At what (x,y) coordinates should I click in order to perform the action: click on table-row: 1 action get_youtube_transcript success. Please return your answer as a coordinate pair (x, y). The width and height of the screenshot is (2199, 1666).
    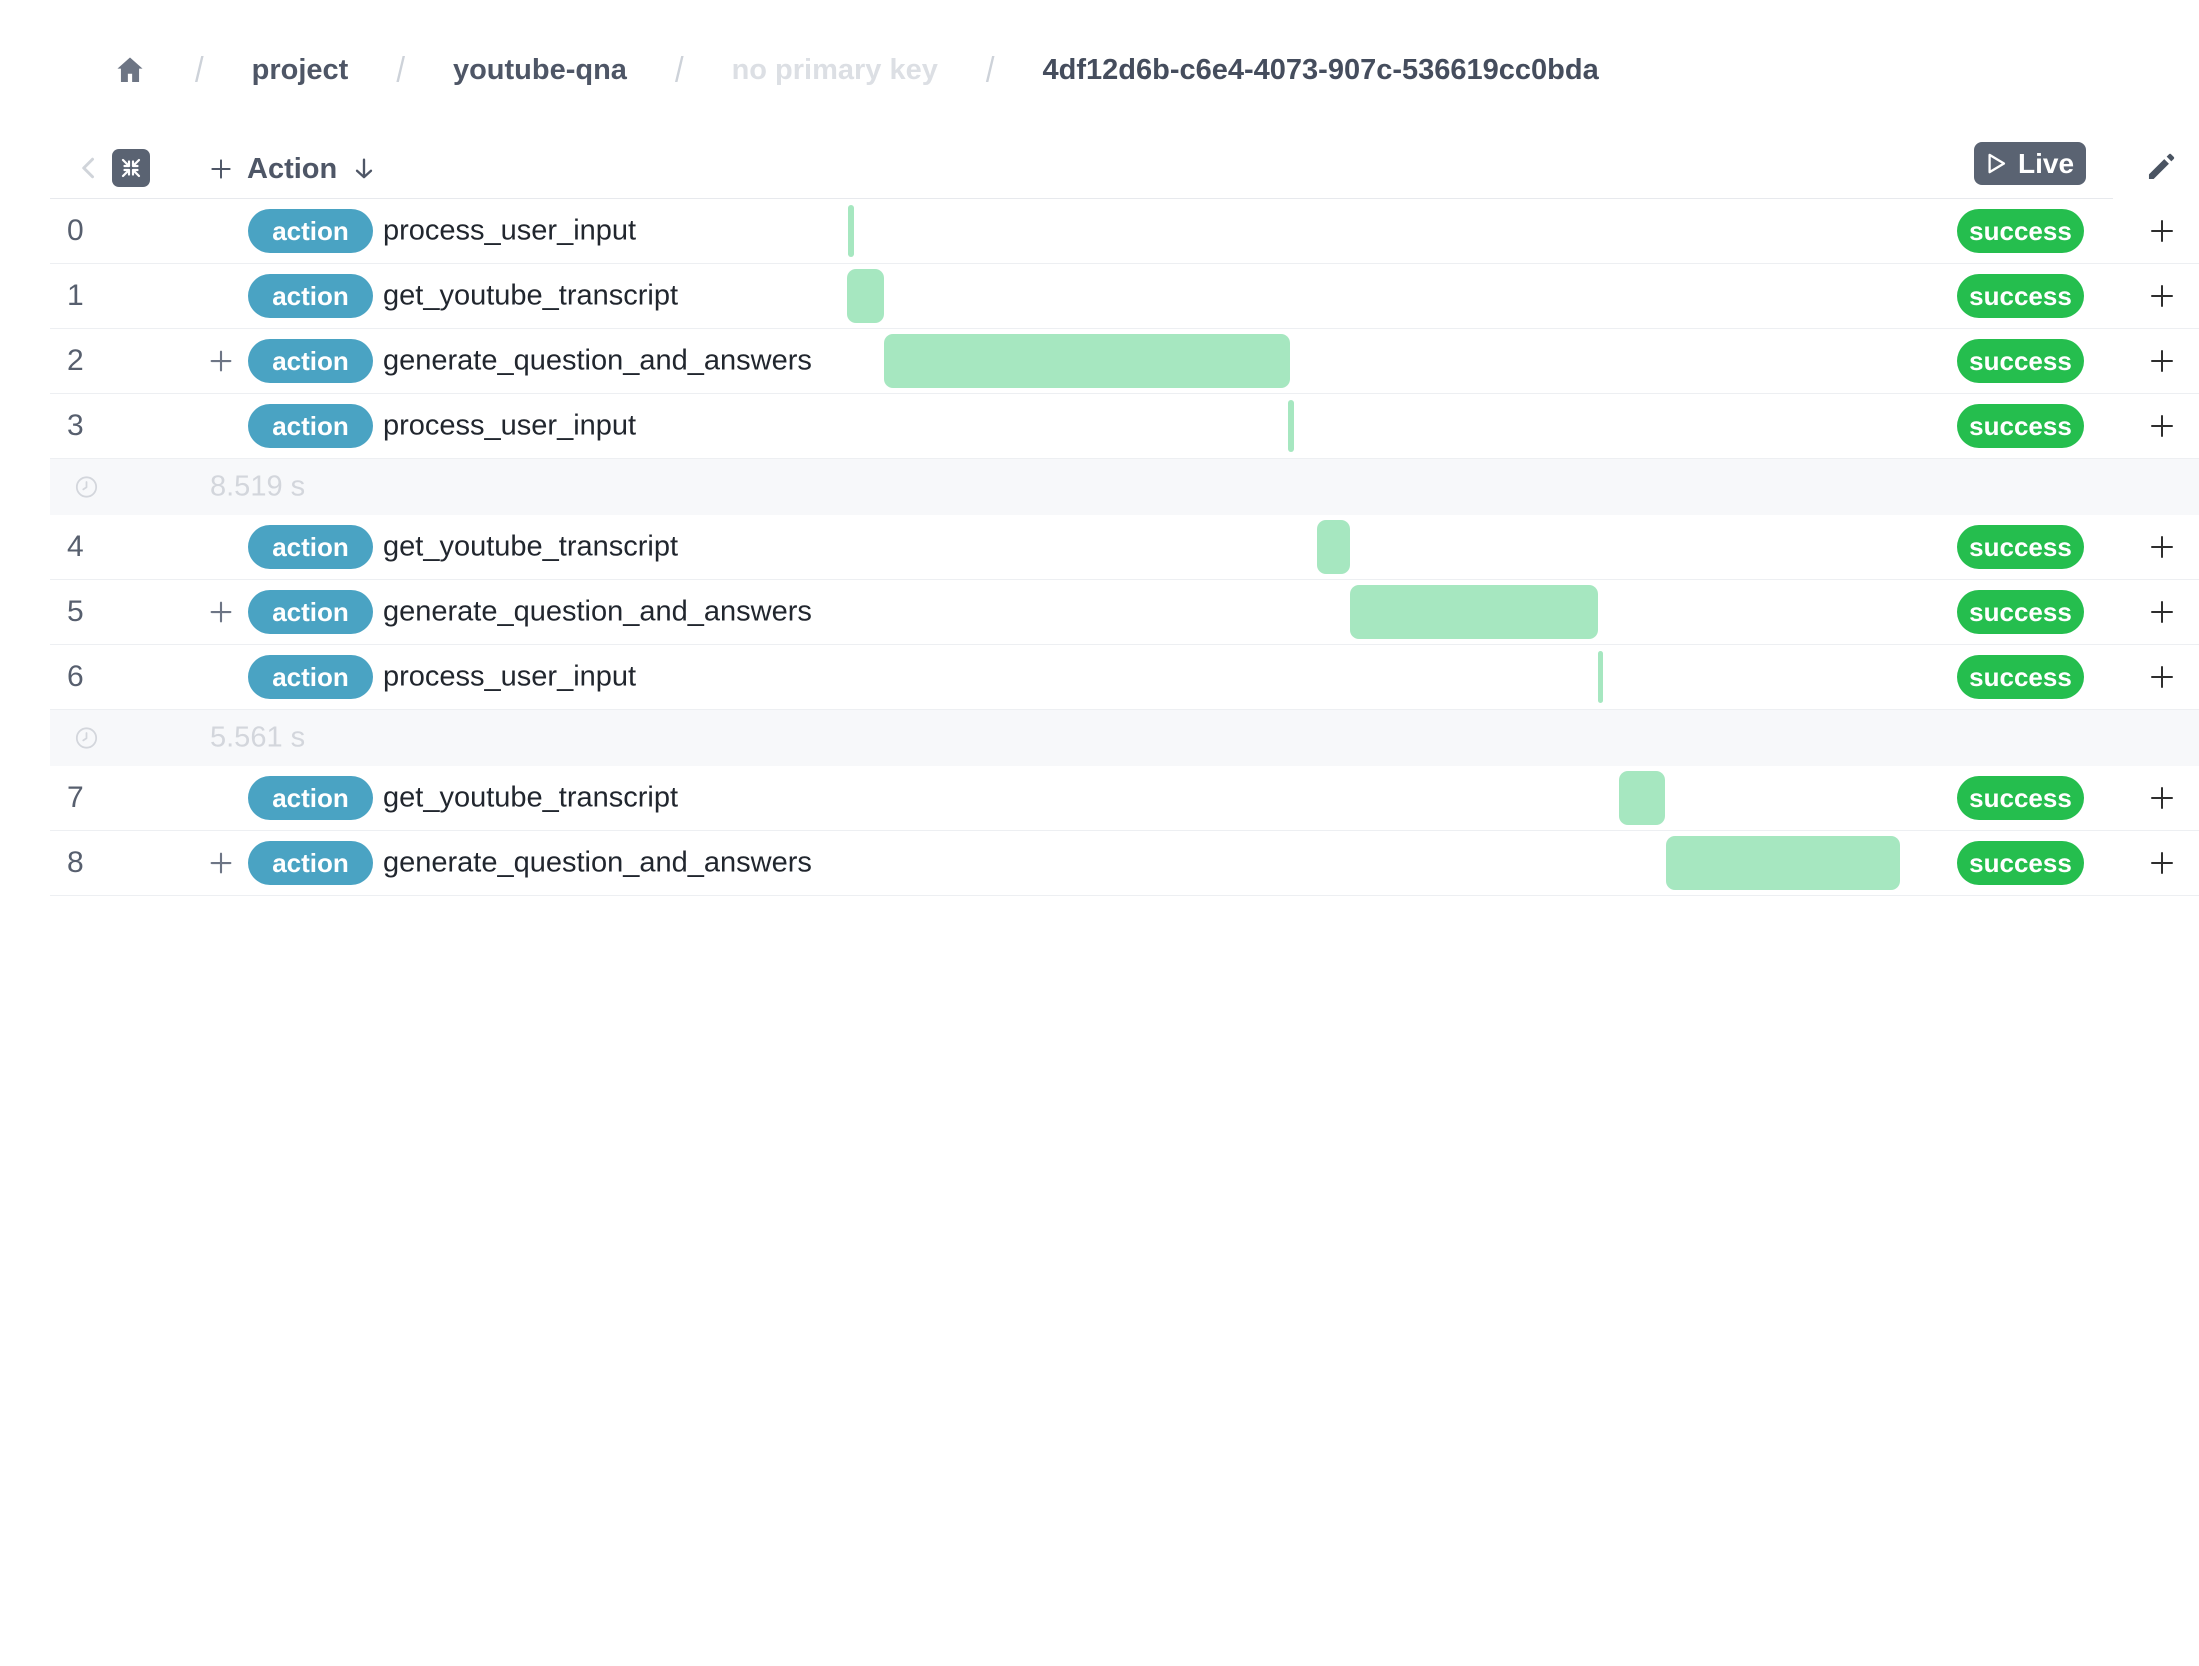
    Looking at the image, I should click on (1124, 296).